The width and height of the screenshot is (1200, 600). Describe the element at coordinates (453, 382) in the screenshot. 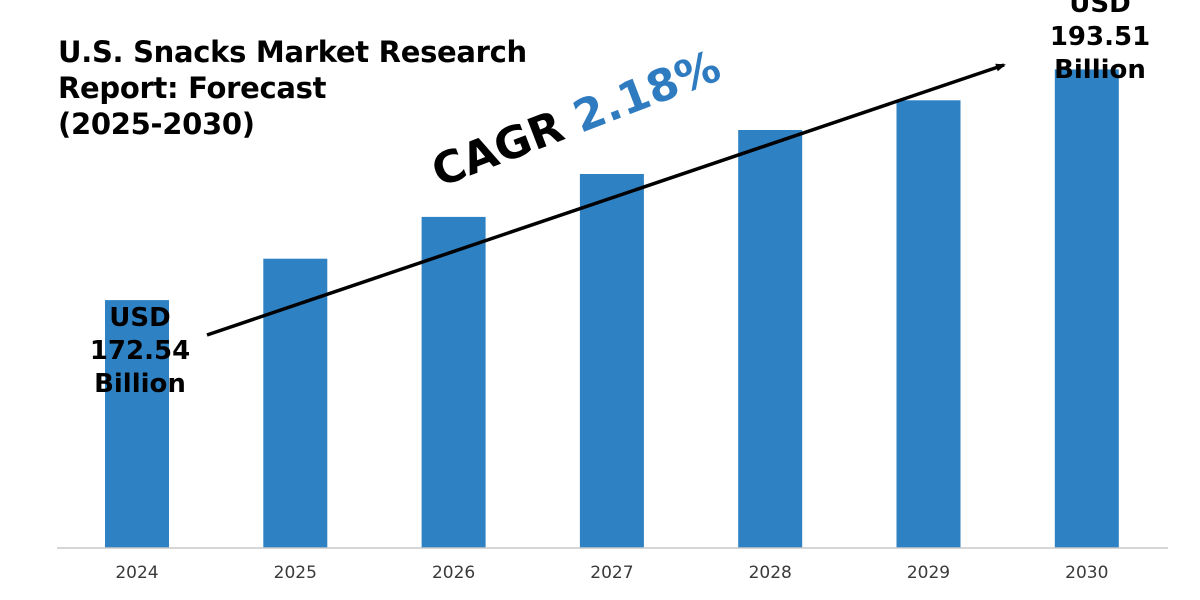

I see `bar-2026` at that location.